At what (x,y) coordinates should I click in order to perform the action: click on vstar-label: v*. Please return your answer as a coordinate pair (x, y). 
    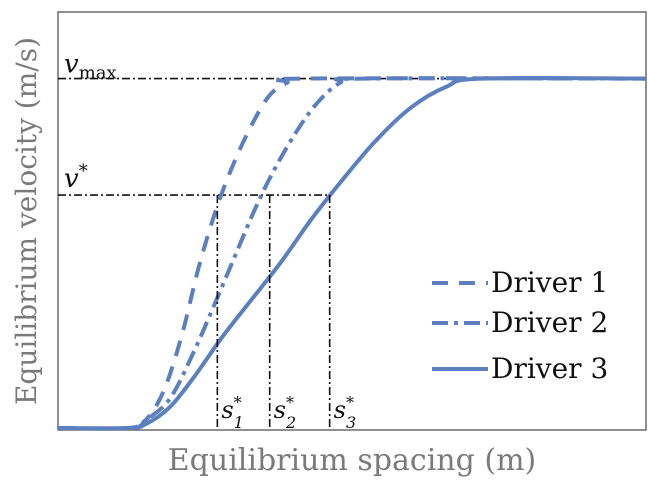
    Looking at the image, I should click on (76, 177).